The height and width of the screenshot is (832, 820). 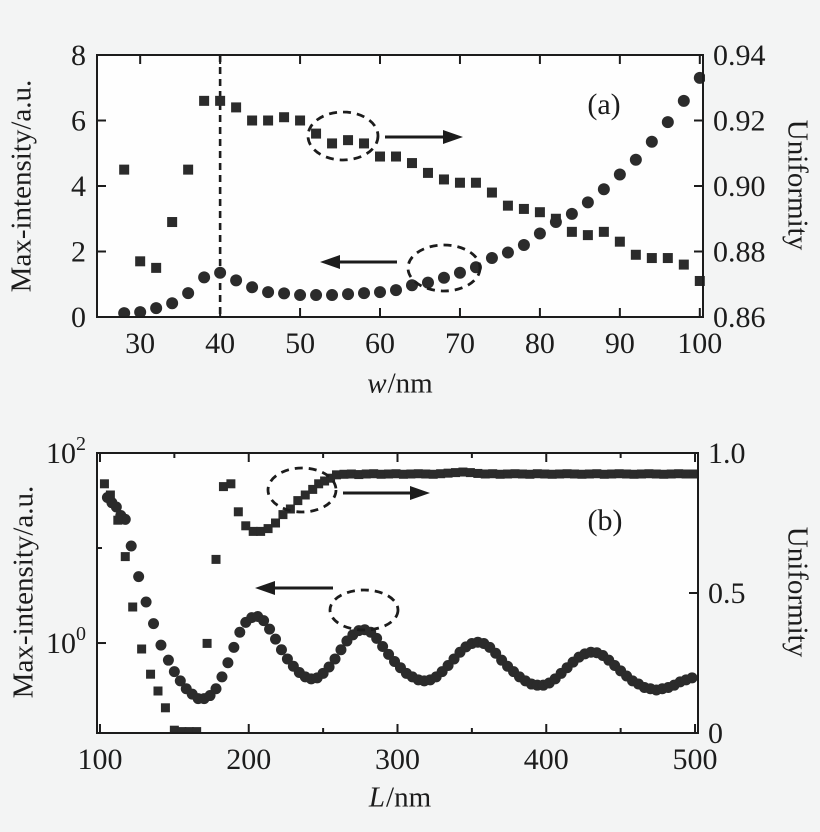 What do you see at coordinates (797, 592) in the screenshot?
I see `panel-b-ylabel-right: Uniformity` at bounding box center [797, 592].